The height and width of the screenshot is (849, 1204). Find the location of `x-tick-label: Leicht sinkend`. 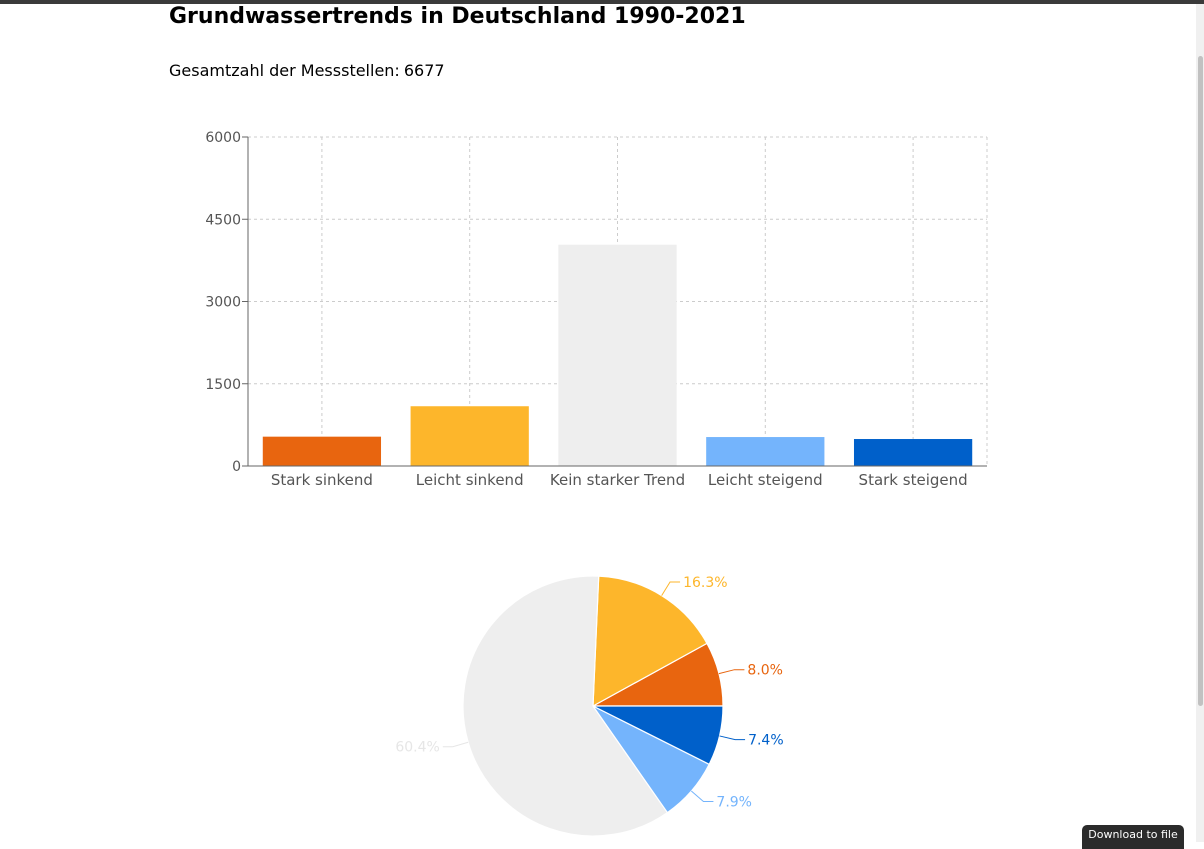

x-tick-label: Leicht sinkend is located at coordinates (470, 480).